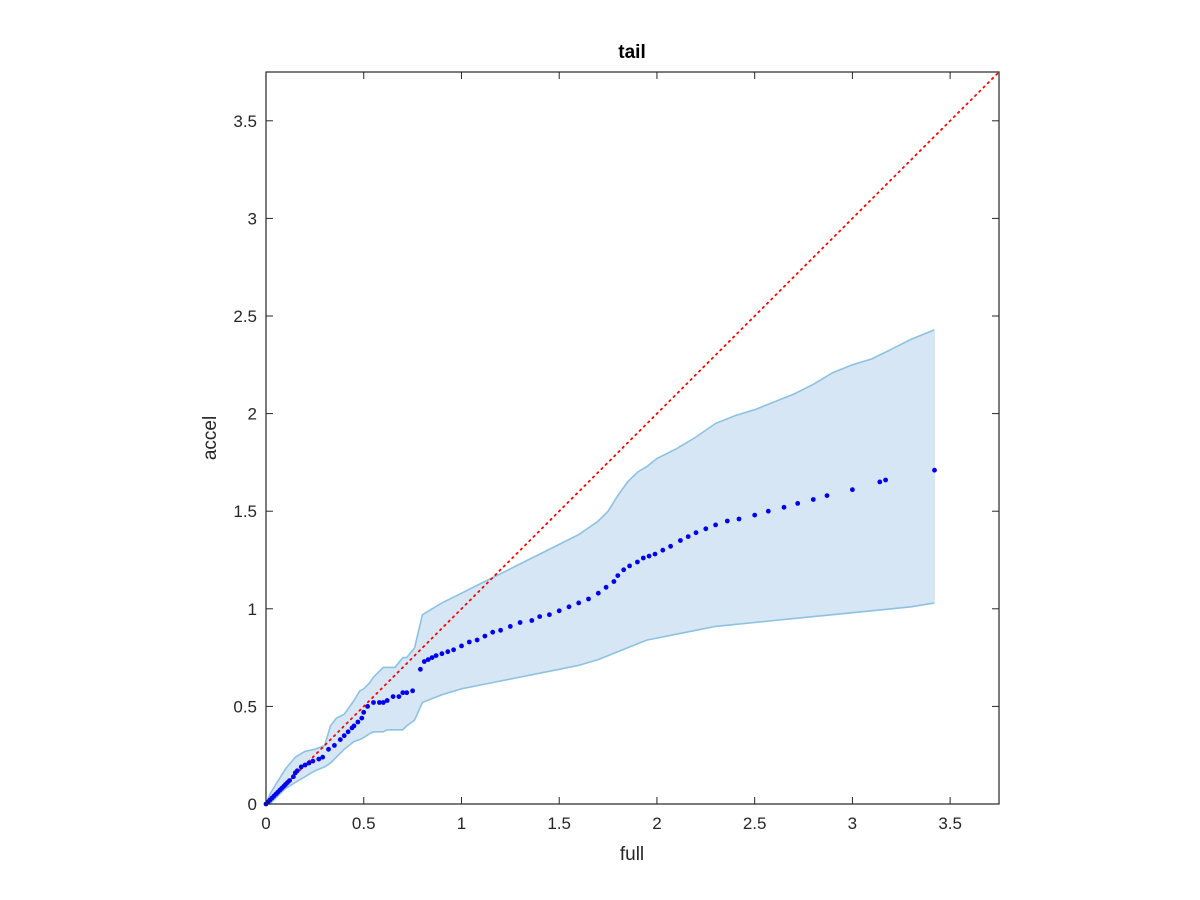 Image resolution: width=1200 pixels, height=900 pixels. What do you see at coordinates (559, 823) in the screenshot?
I see `x-tick-label: 1.5` at bounding box center [559, 823].